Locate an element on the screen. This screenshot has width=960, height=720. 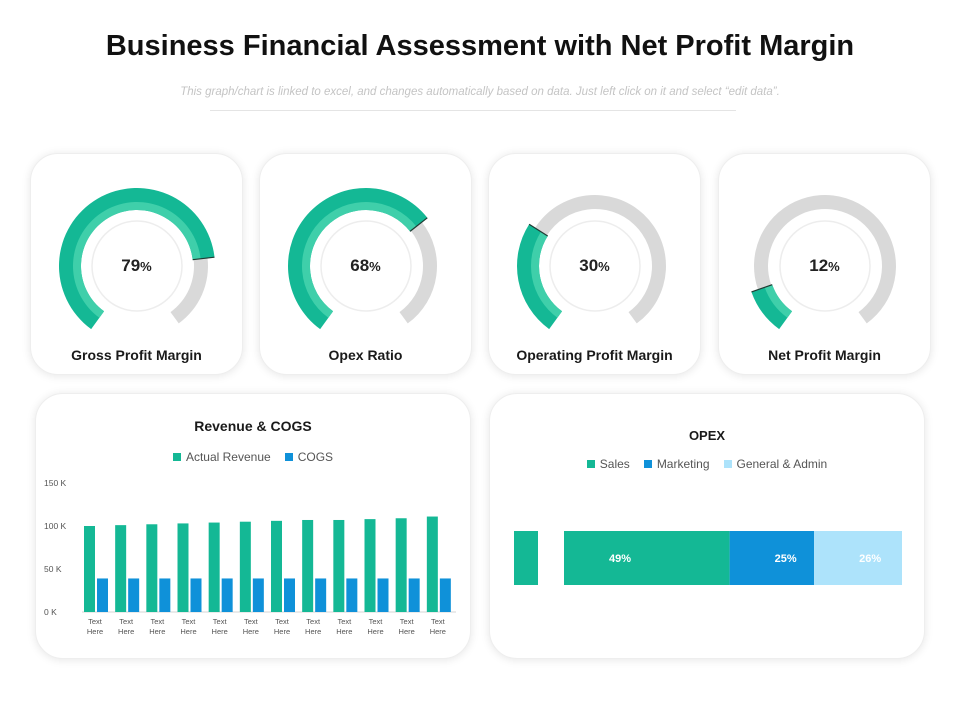
gauge-card-gross-profit-margin: 79% Gross Profit Margin is located at coordinates (136, 264).